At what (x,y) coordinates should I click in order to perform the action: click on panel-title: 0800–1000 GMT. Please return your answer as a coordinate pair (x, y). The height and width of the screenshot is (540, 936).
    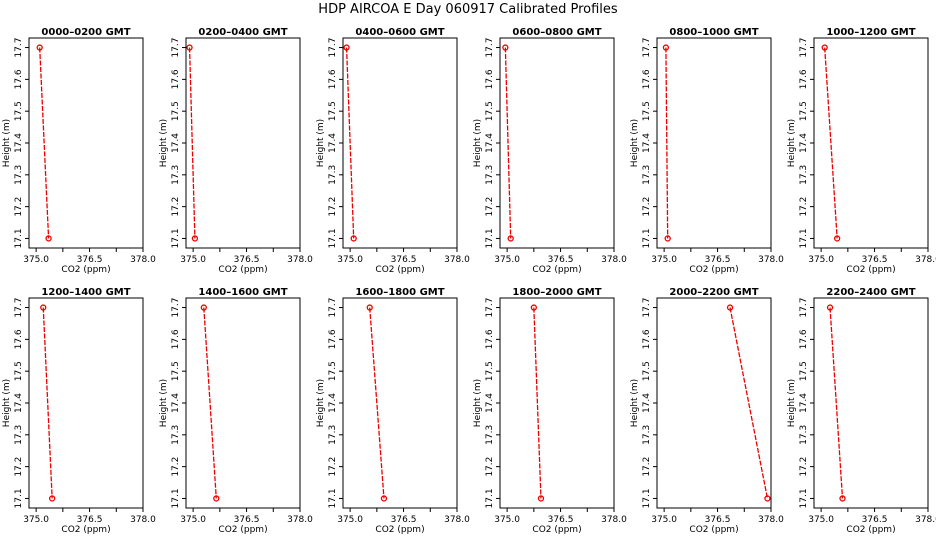
    Looking at the image, I should click on (713, 32).